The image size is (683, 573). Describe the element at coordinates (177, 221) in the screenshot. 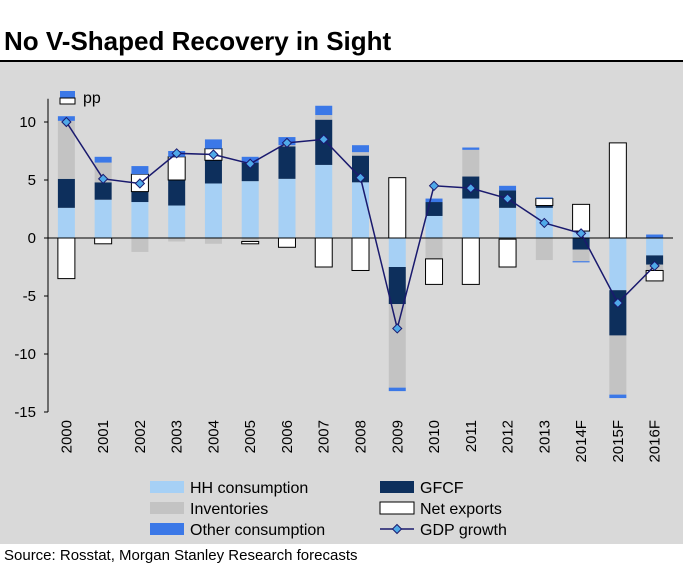

I see `bar-hh-consumption-2003` at that location.